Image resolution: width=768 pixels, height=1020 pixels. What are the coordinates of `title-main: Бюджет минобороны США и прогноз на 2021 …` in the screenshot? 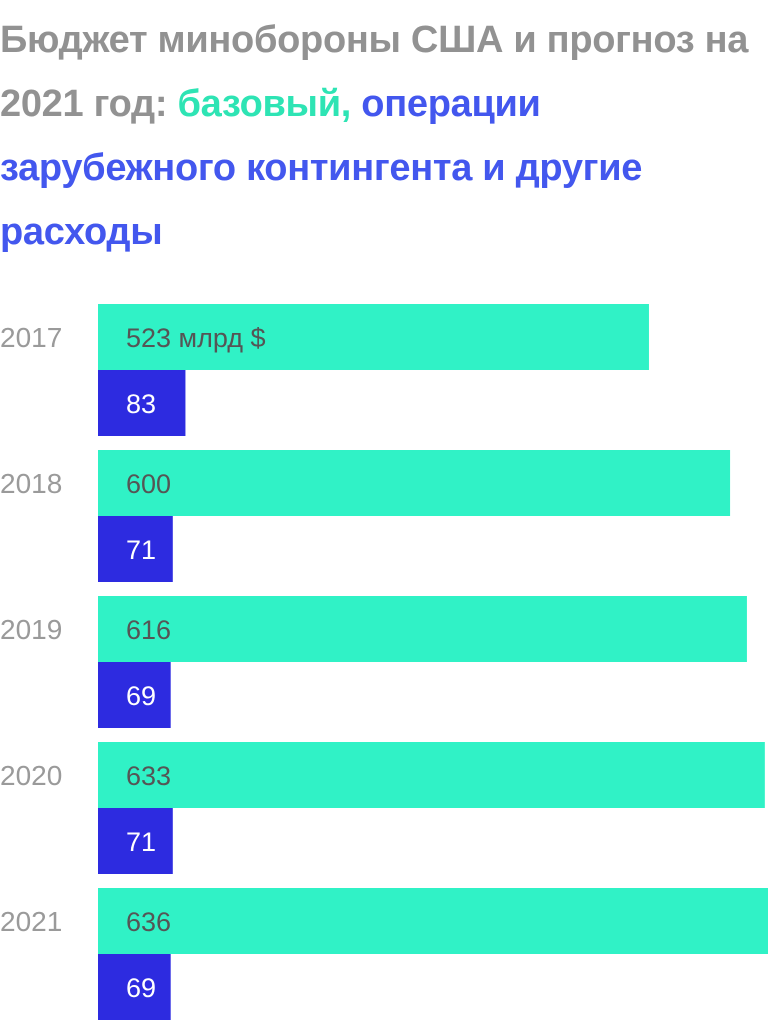 It's located at (374, 72).